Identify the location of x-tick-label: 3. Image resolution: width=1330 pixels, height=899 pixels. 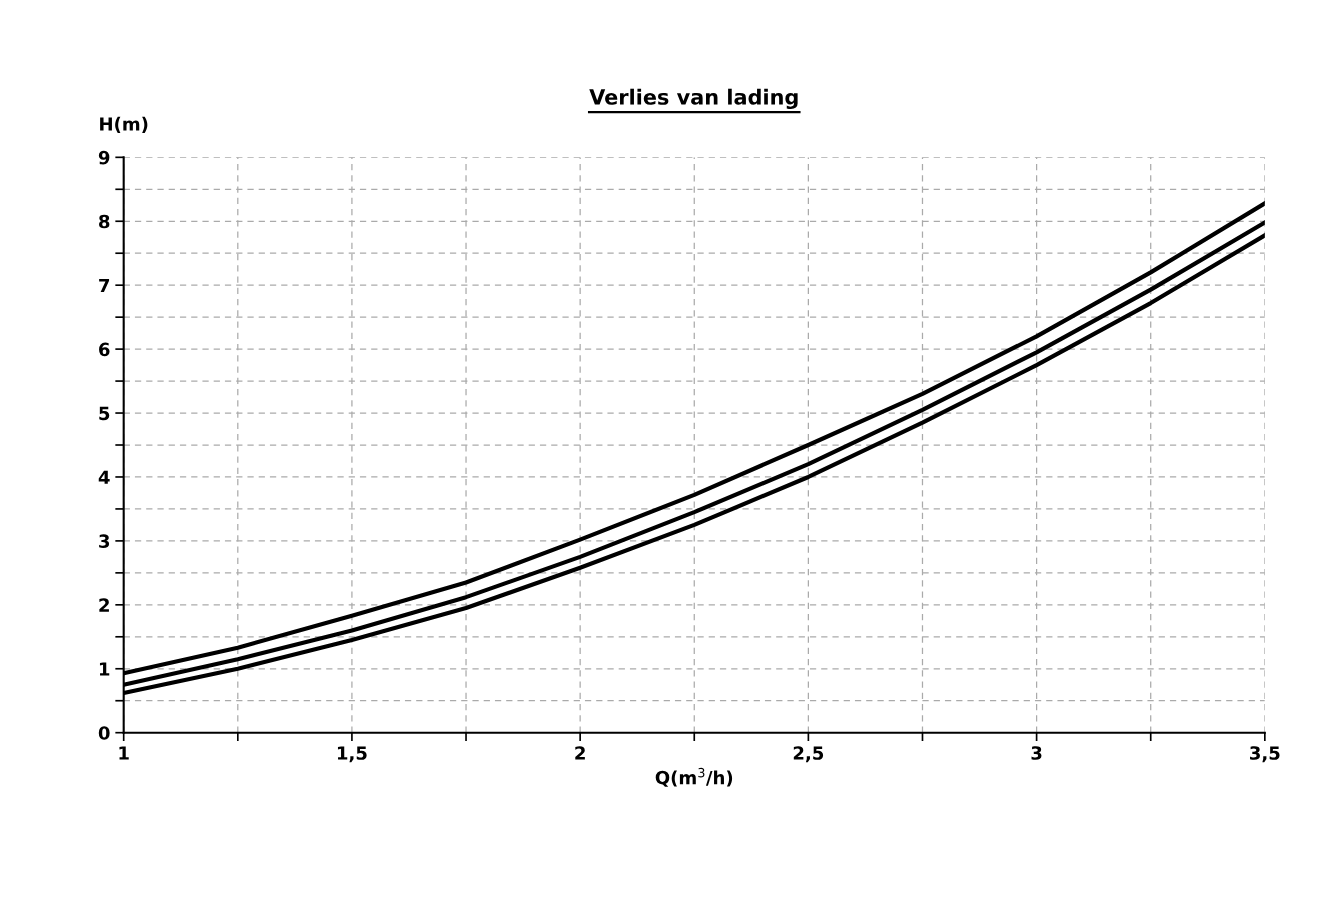
(1036, 753).